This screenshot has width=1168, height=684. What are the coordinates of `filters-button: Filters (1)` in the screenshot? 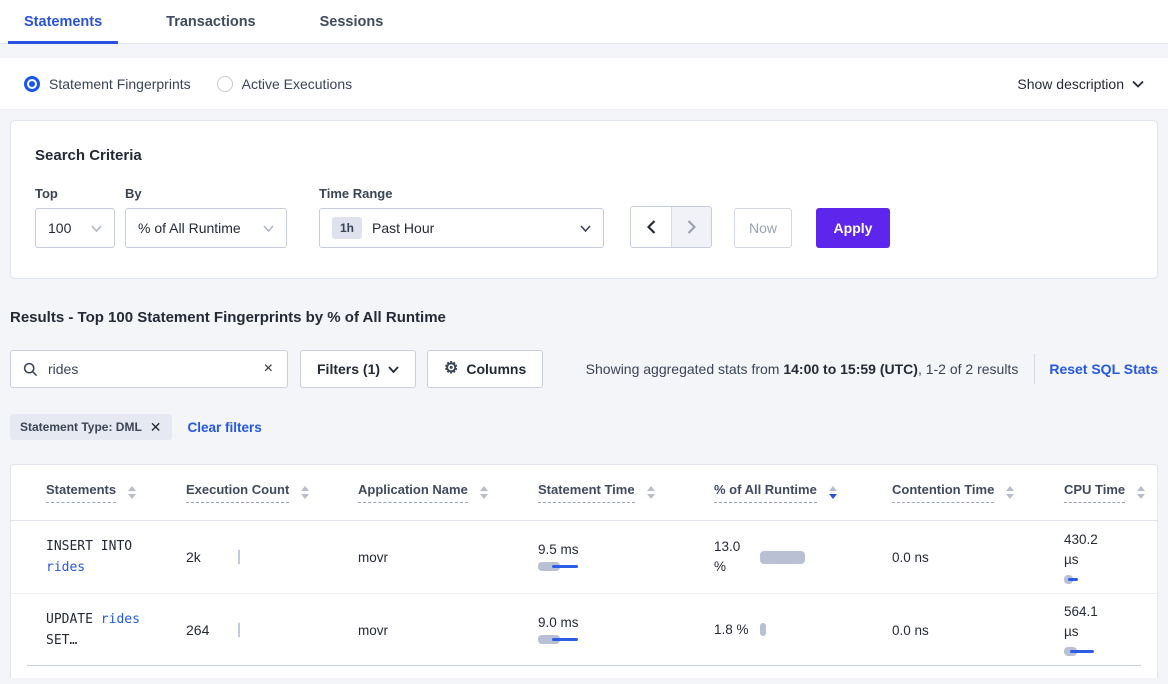 It's located at (358, 369).